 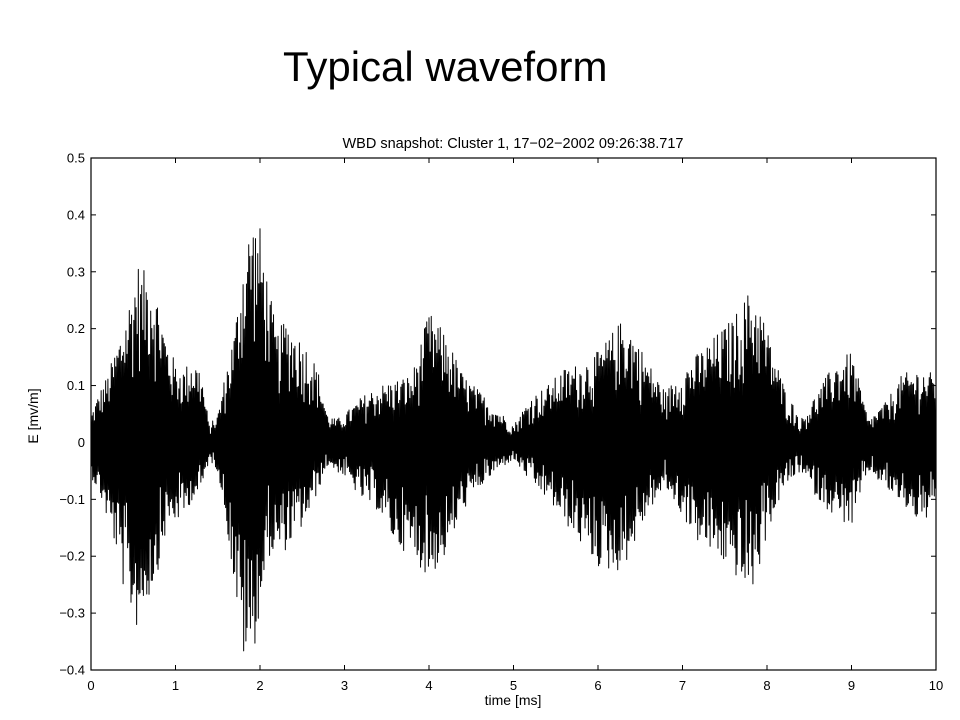 What do you see at coordinates (76, 214) in the screenshot?
I see `y-tick-label: 0.4` at bounding box center [76, 214].